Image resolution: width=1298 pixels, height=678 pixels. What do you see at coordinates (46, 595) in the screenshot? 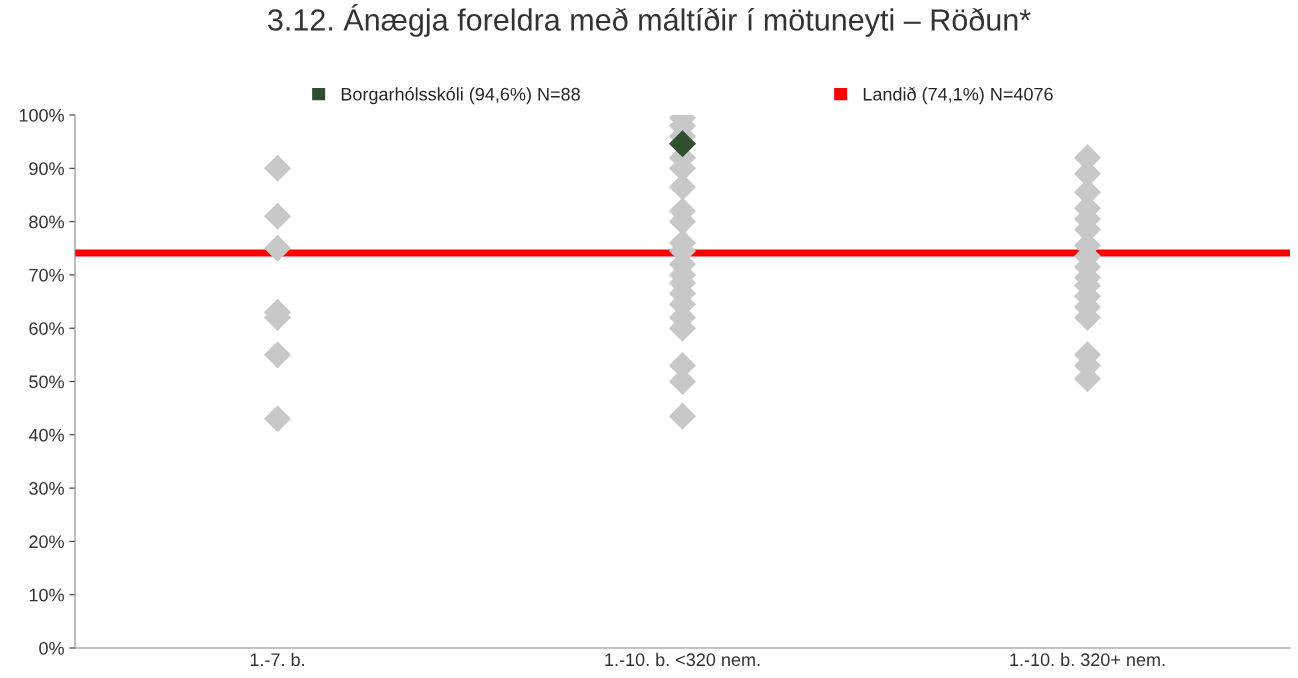
I see `y-tick-label: 10%` at bounding box center [46, 595].